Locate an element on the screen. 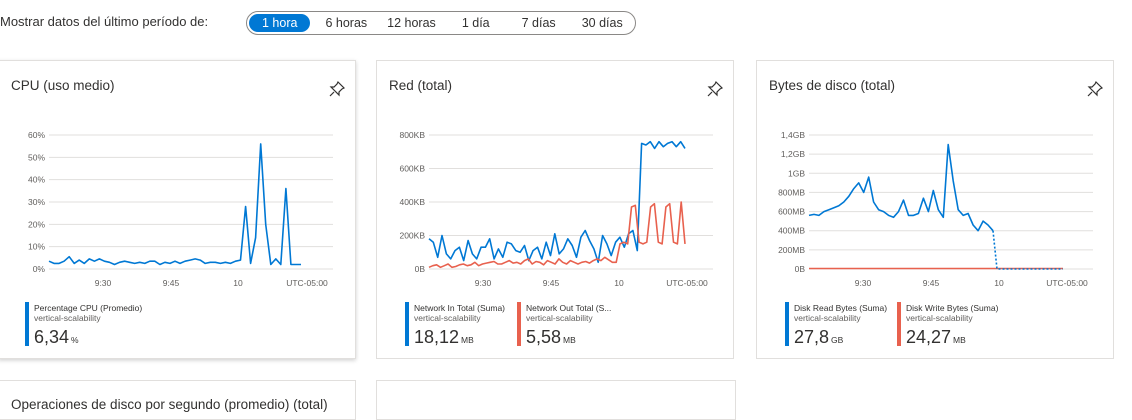 The height and width of the screenshot is (420, 1132). y-tick-label: 400KB is located at coordinates (412, 202).